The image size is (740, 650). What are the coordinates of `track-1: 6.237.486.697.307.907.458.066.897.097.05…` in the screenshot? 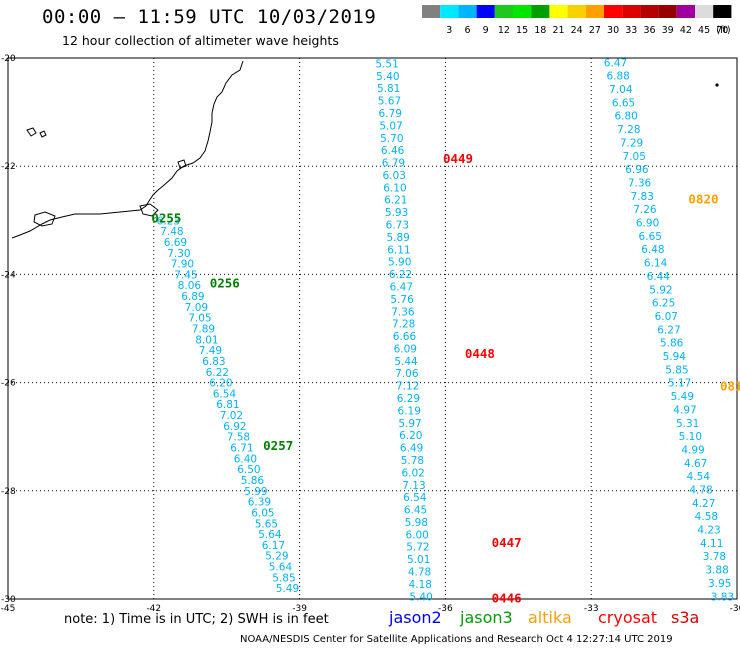 It's located at (228, 405).